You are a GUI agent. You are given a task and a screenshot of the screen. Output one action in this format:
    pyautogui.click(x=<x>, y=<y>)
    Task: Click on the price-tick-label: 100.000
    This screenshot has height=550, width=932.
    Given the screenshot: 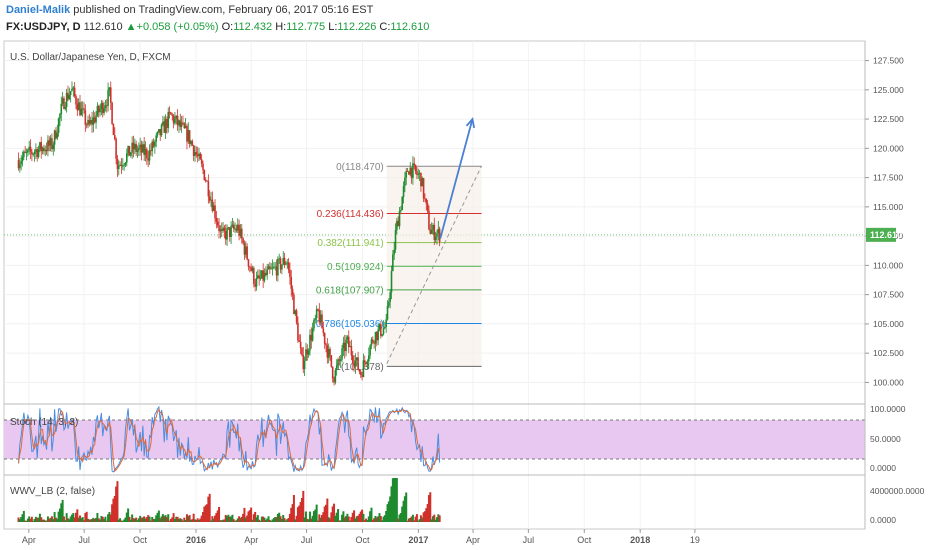 What is the action you would take?
    pyautogui.click(x=888, y=382)
    